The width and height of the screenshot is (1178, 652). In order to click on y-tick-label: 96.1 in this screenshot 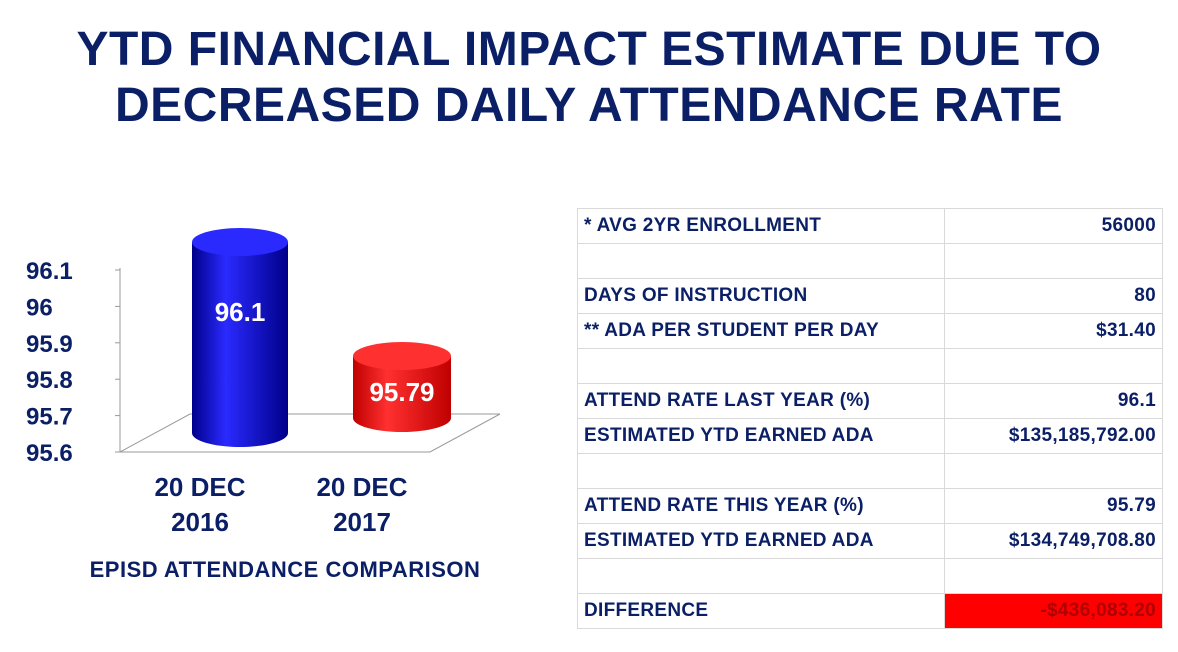, I will do `click(49, 271)`.